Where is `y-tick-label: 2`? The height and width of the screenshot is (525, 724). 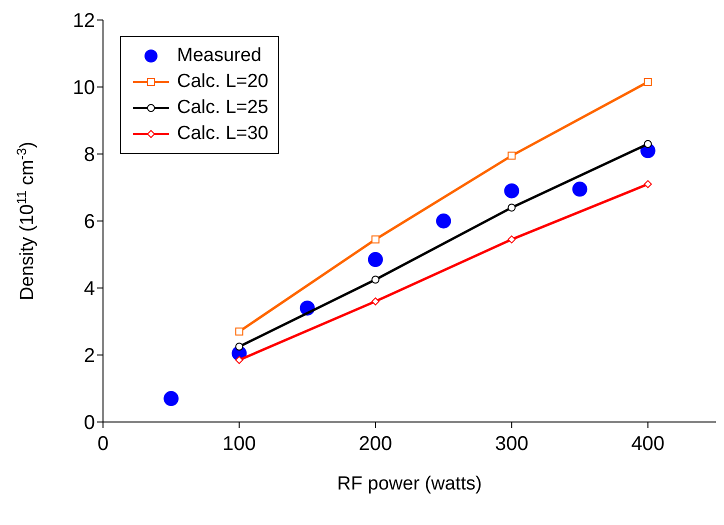
y-tick-label: 2 is located at coordinates (89, 356).